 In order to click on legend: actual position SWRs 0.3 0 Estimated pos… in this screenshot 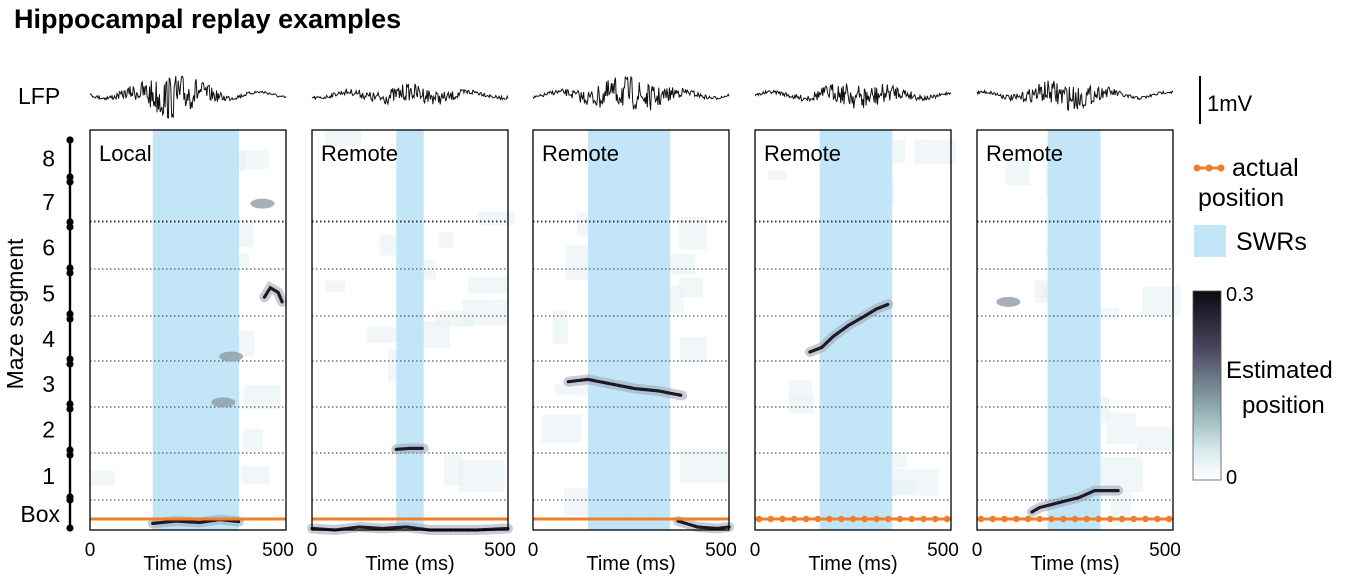, I will do `click(1262, 321)`.